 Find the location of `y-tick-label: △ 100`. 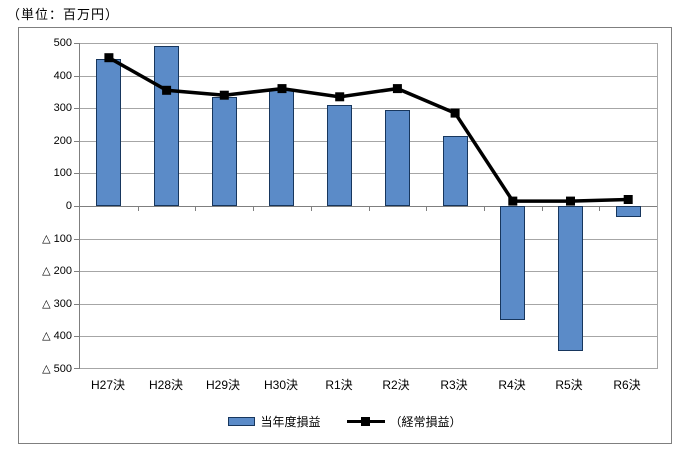

y-tick-label: △ 100 is located at coordinates (57, 239).